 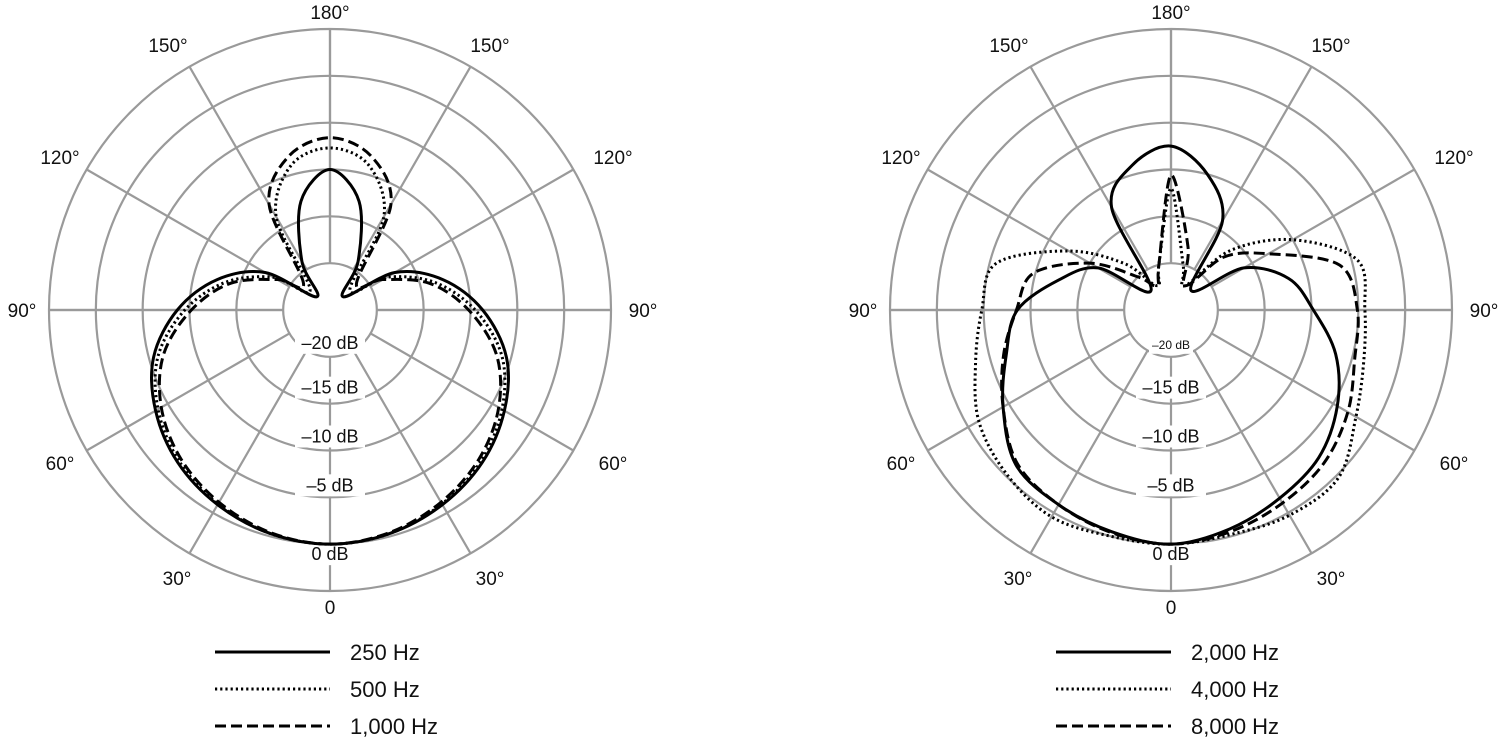 What do you see at coordinates (1235, 689) in the screenshot?
I see `legend-label: 4,000 Hz` at bounding box center [1235, 689].